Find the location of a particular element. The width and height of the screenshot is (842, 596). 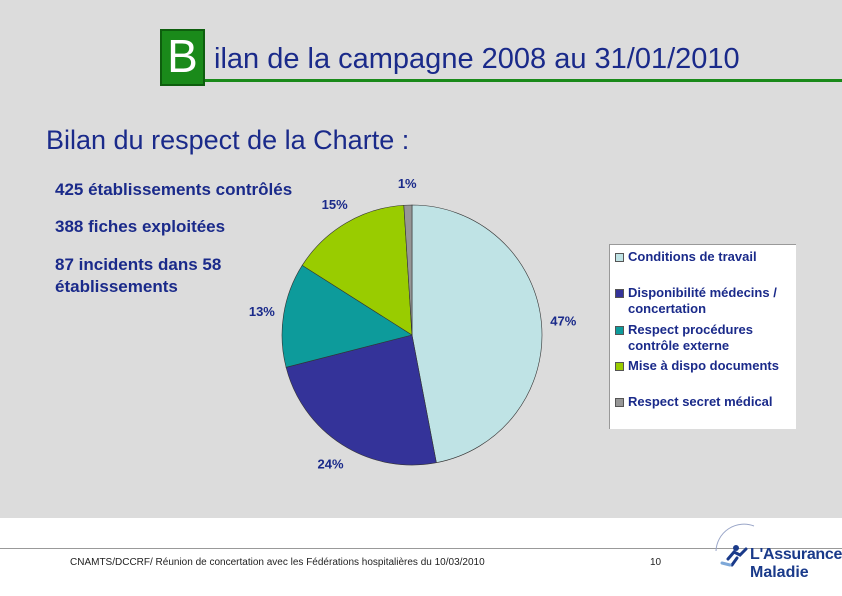

logo-line-2: Maladie is located at coordinates (779, 572).